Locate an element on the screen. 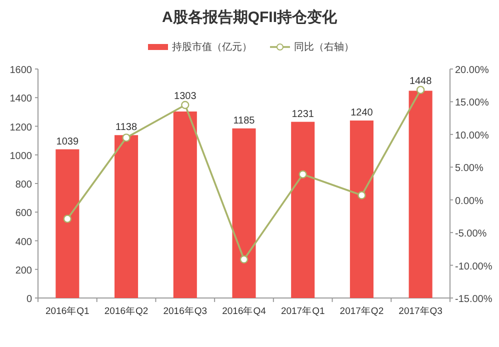 This screenshot has width=499, height=347. y-tick-label: 800 is located at coordinates (23, 185).